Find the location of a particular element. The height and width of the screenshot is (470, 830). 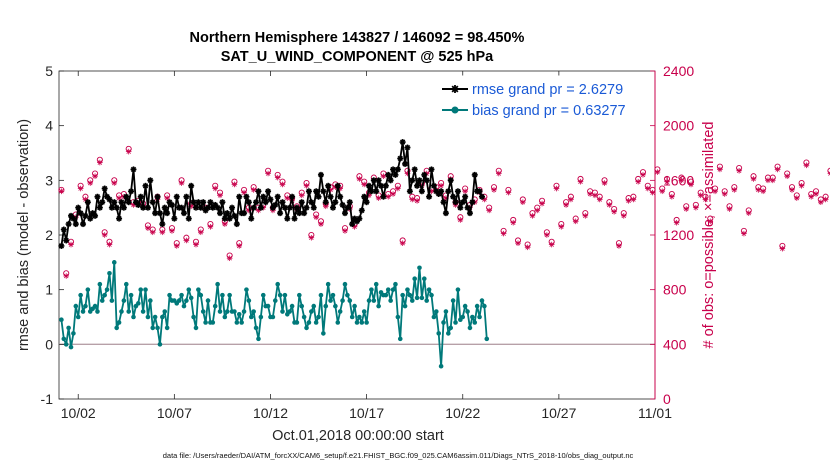

y-tick-label: 0 is located at coordinates (49, 344).